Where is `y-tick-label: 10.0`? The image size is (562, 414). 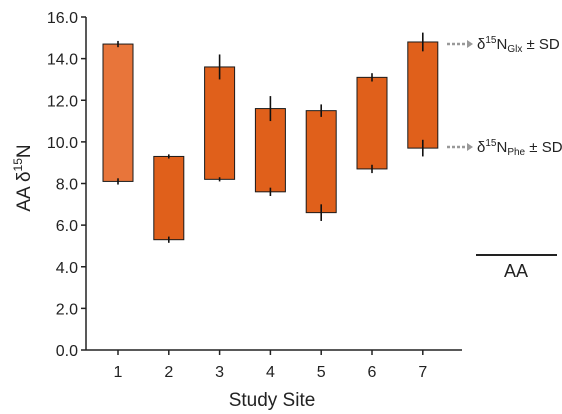 y-tick-label: 10.0 is located at coordinates (62, 143).